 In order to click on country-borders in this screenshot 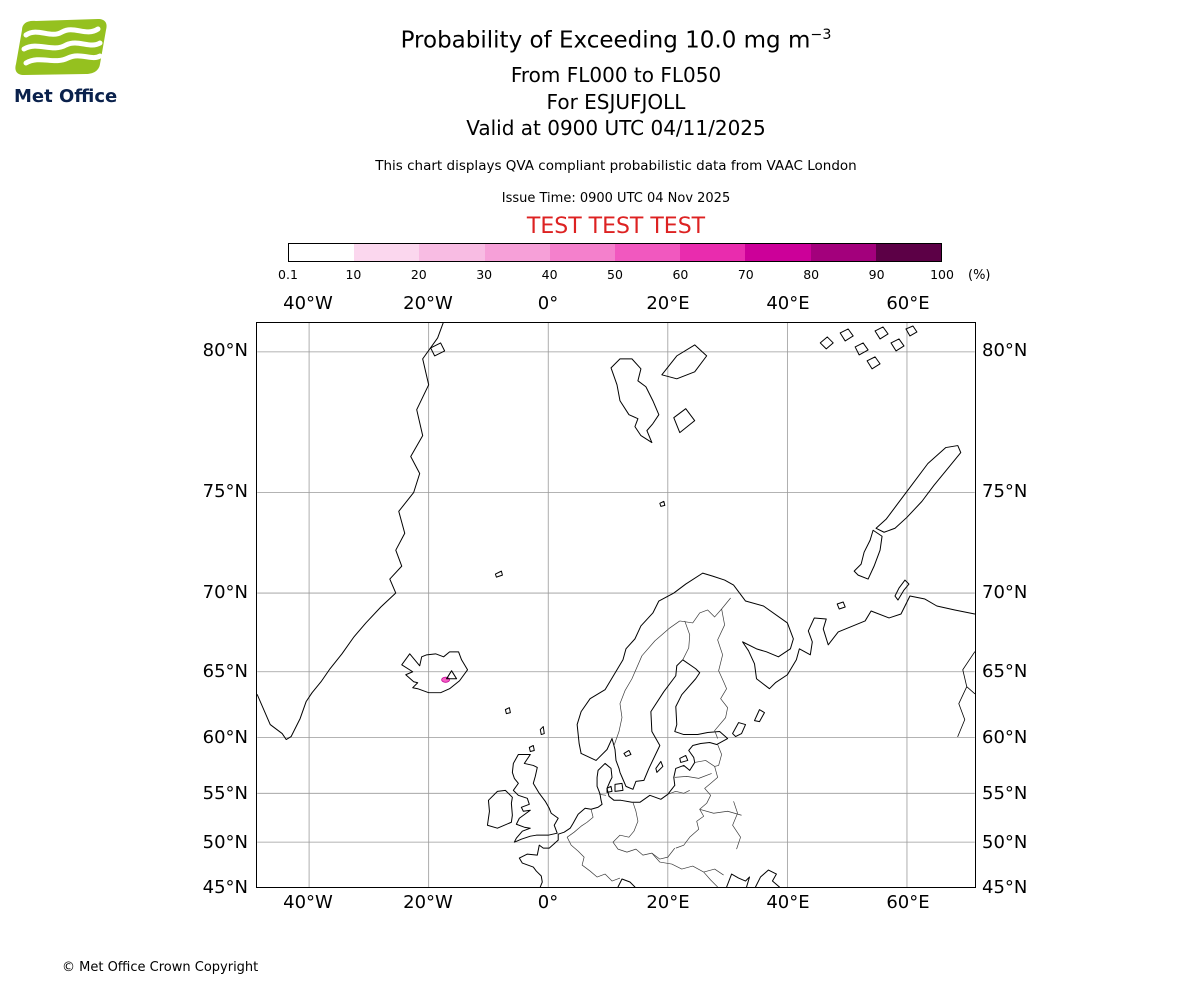, I will do `click(654, 742)`.